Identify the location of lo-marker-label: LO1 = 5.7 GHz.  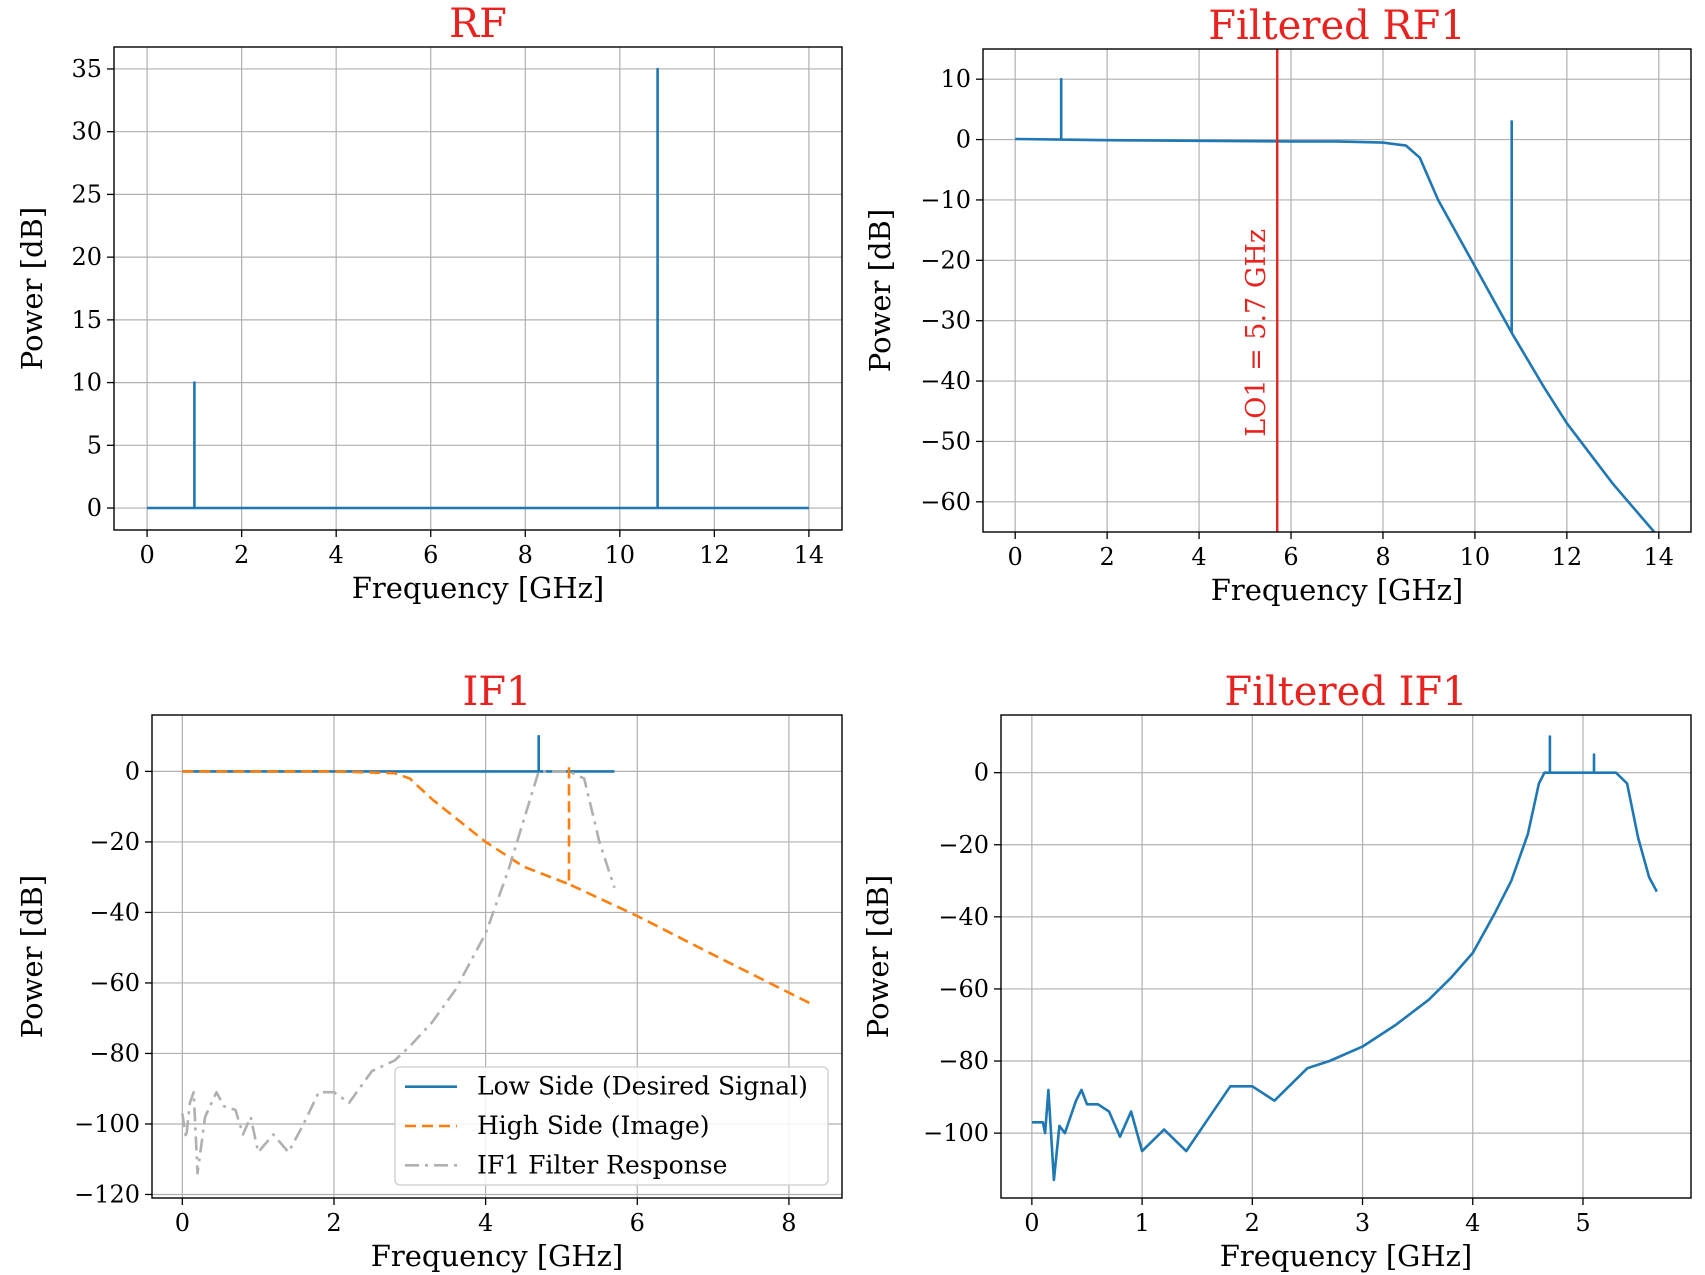
(1256, 333).